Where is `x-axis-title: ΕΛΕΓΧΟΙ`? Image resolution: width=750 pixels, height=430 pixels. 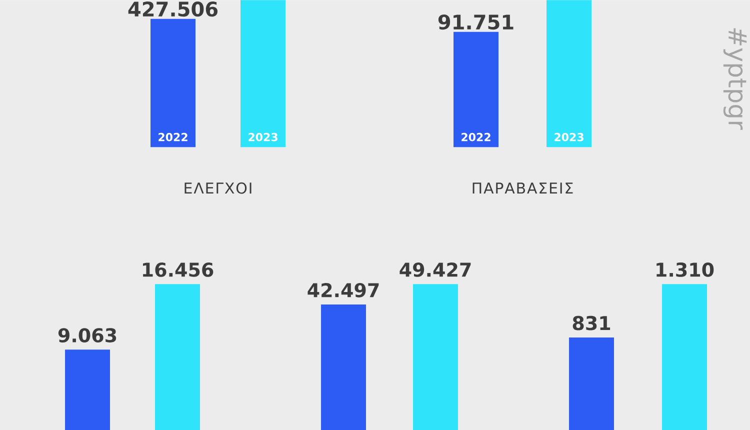 x-axis-title: ΕΛΕΓΧΟΙ is located at coordinates (218, 188).